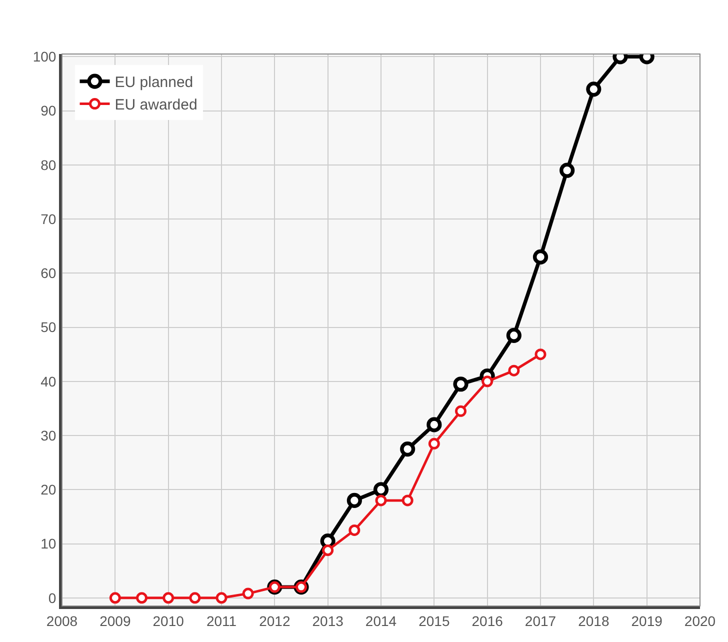 This screenshot has width=728, height=642. What do you see at coordinates (274, 620) in the screenshot?
I see `x-tick-label: 2012` at bounding box center [274, 620].